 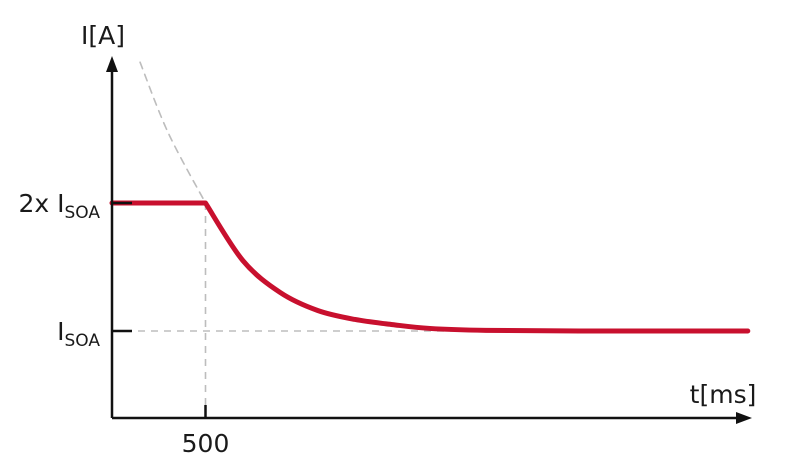 What do you see at coordinates (744, 418) in the screenshot?
I see `x-axis-arrow-icon` at bounding box center [744, 418].